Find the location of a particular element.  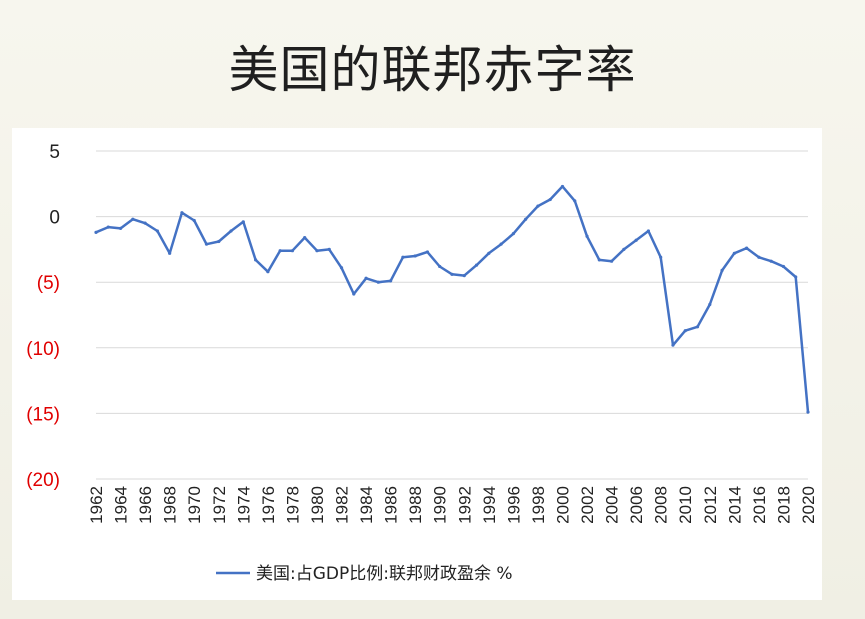

x-tick-label: 2004 is located at coordinates (612, 505).